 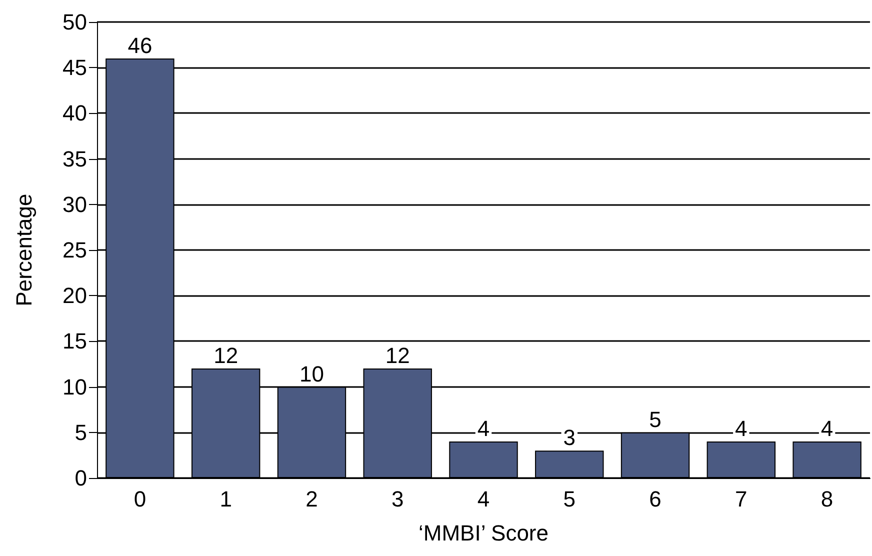 What do you see at coordinates (74, 250) in the screenshot?
I see `y-tick-label: 25` at bounding box center [74, 250].